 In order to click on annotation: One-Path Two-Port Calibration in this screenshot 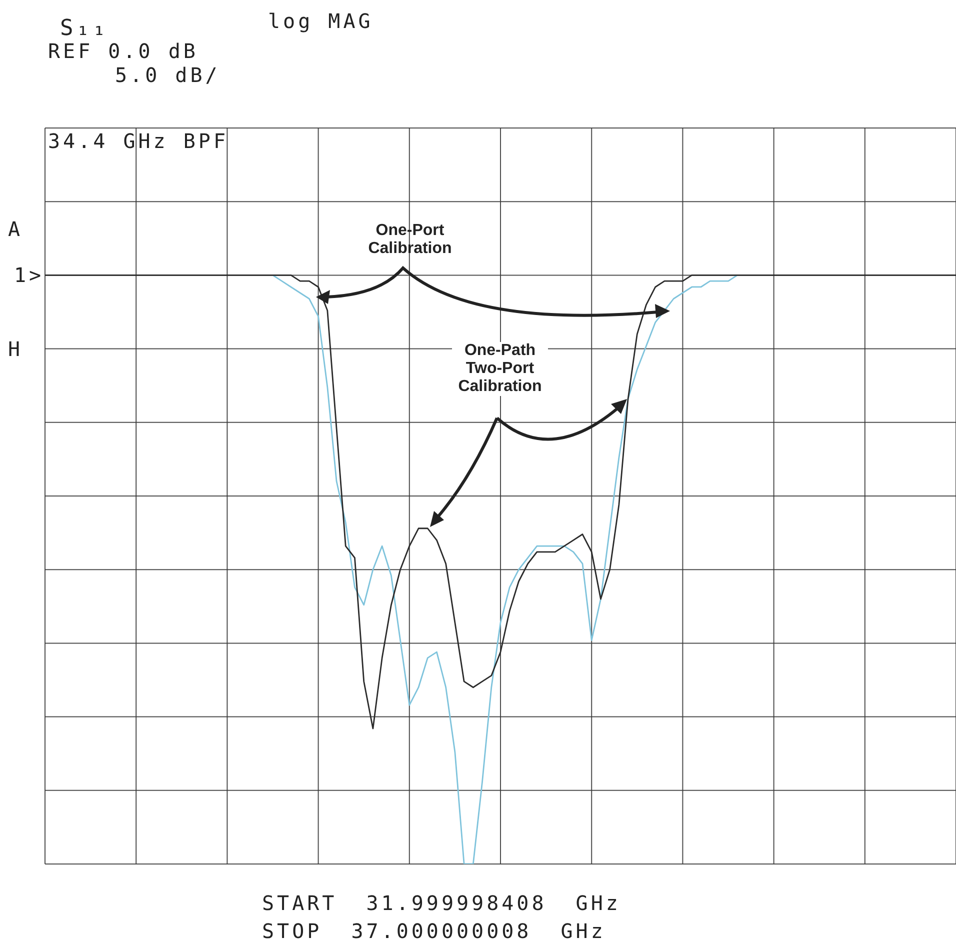, I will do `click(500, 369)`.